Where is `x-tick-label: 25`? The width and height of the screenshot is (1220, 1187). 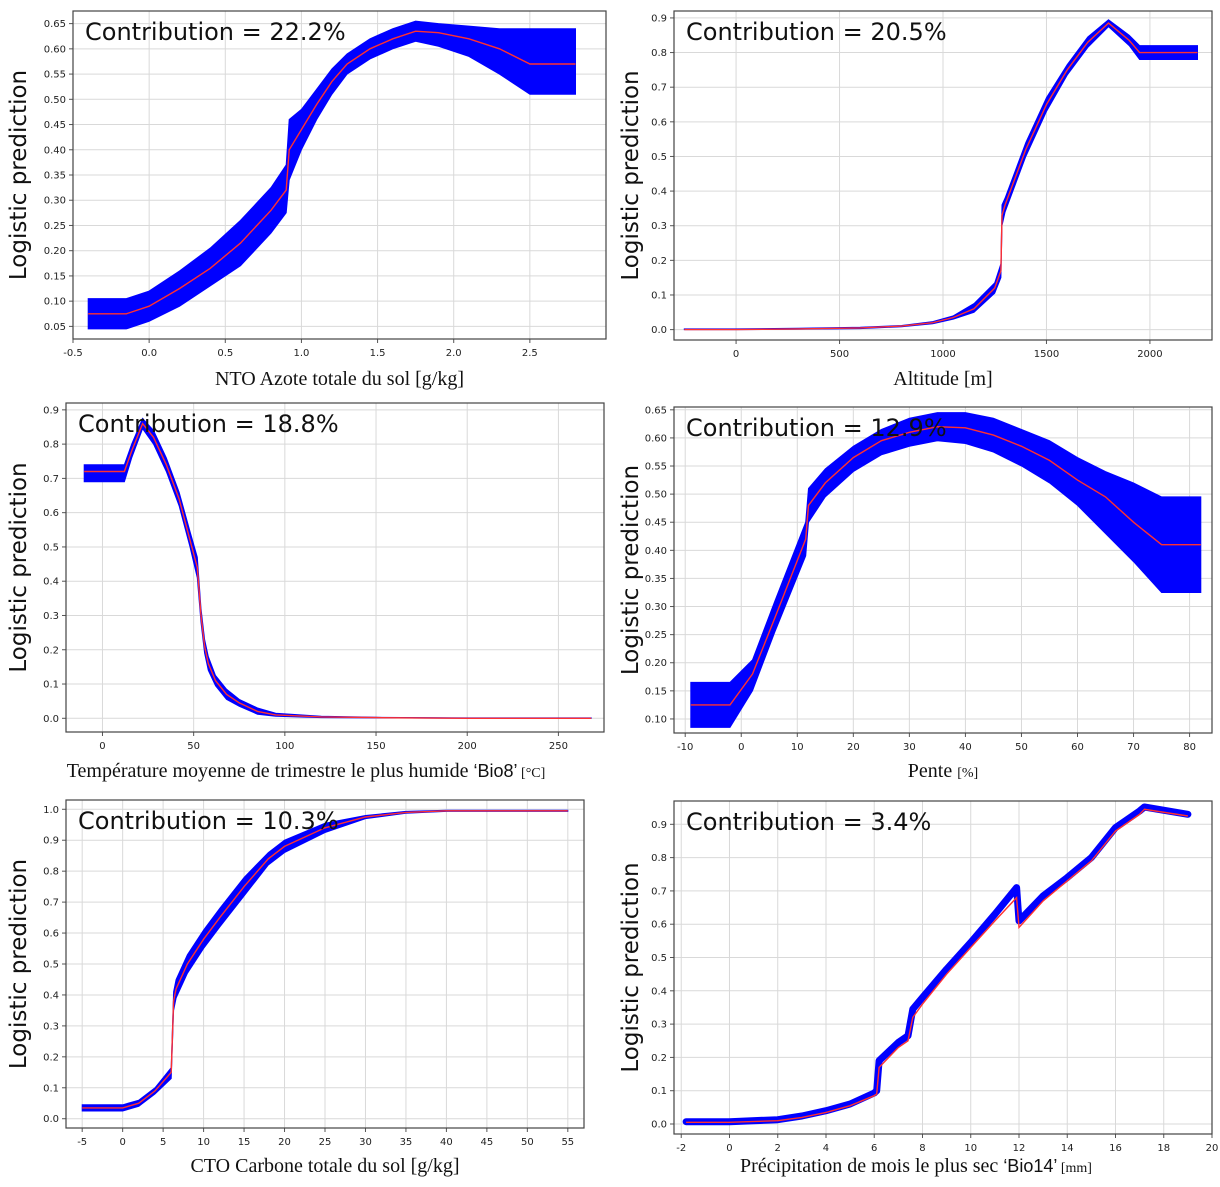 x-tick-label: 25 is located at coordinates (325, 1142).